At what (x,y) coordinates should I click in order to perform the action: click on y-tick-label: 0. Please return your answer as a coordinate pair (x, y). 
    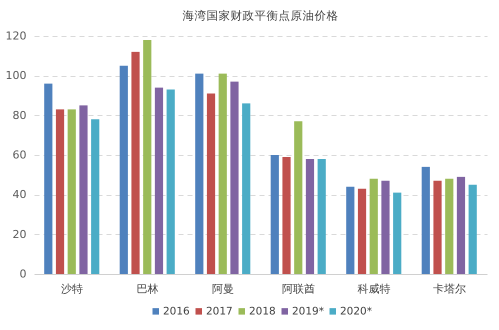
    Looking at the image, I should click on (23, 274).